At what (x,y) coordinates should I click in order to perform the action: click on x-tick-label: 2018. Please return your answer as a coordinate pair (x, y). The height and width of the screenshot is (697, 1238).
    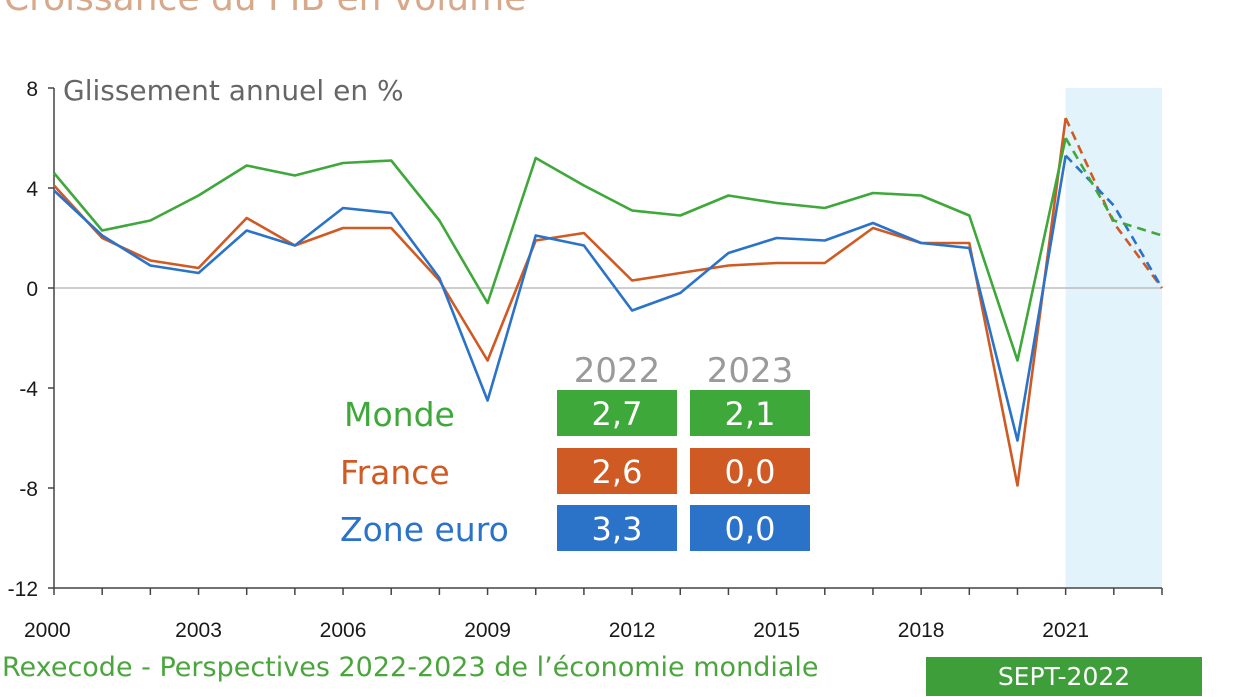
    Looking at the image, I should click on (921, 630).